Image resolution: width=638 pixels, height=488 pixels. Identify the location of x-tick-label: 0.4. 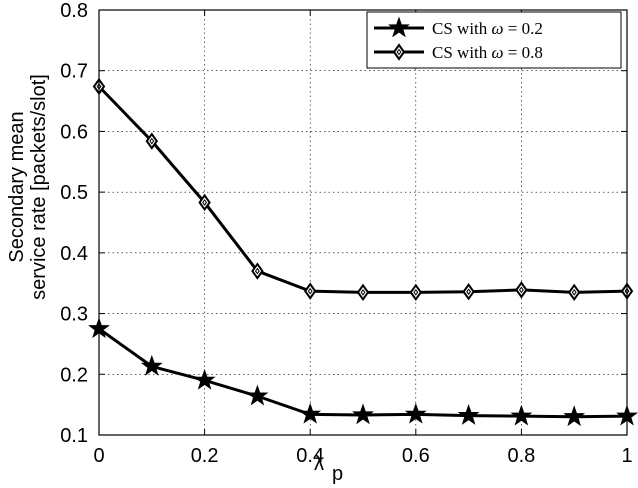
(310, 456).